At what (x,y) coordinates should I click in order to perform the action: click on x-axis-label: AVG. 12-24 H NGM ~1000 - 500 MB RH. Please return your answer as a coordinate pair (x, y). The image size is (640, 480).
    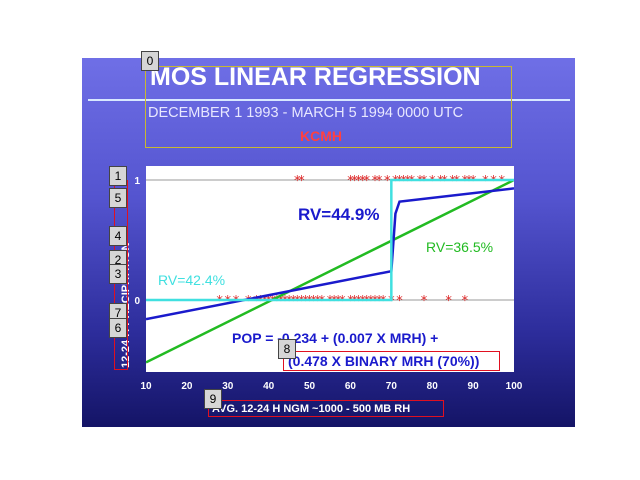
    Looking at the image, I should click on (311, 409).